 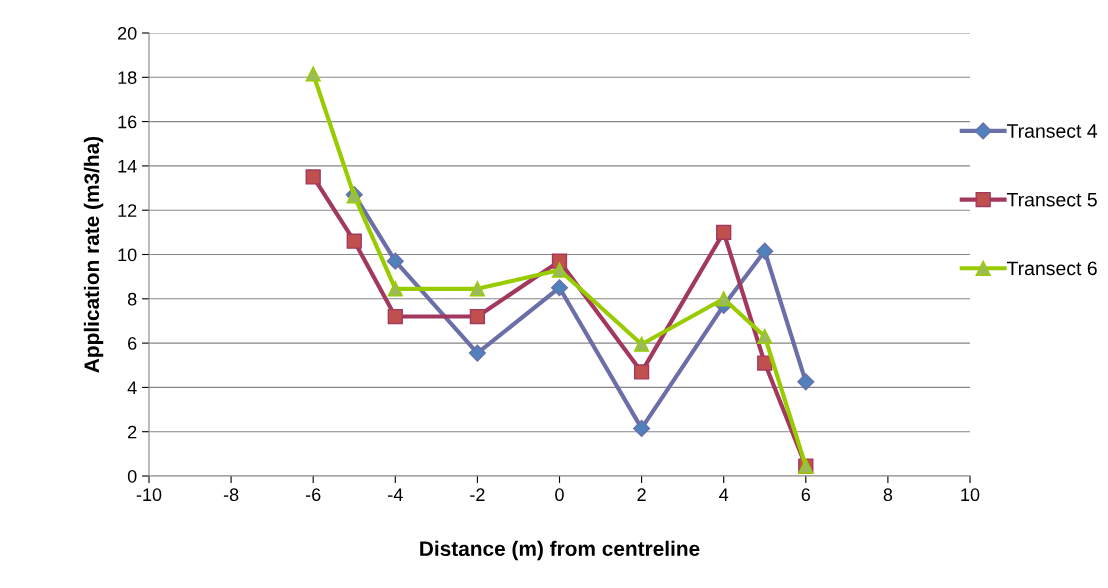 I want to click on y-tick-label: 12, so click(x=127, y=210).